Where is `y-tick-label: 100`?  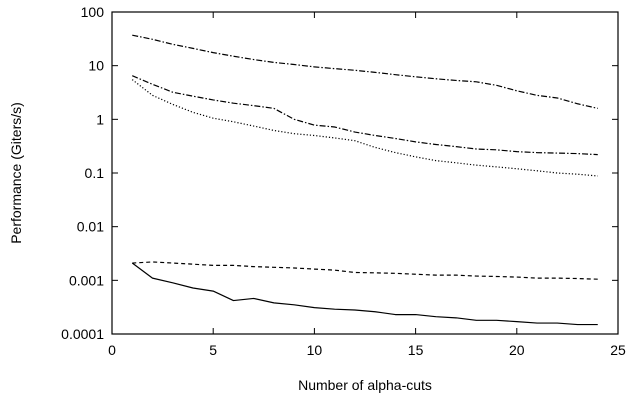 y-tick-label: 100 is located at coordinates (93, 12).